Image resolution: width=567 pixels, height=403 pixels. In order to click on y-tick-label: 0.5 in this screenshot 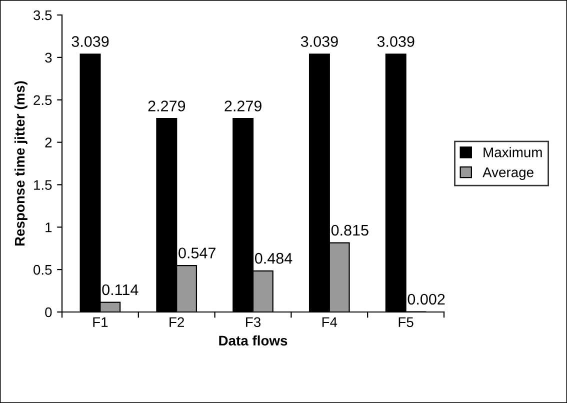, I will do `click(43, 269)`.